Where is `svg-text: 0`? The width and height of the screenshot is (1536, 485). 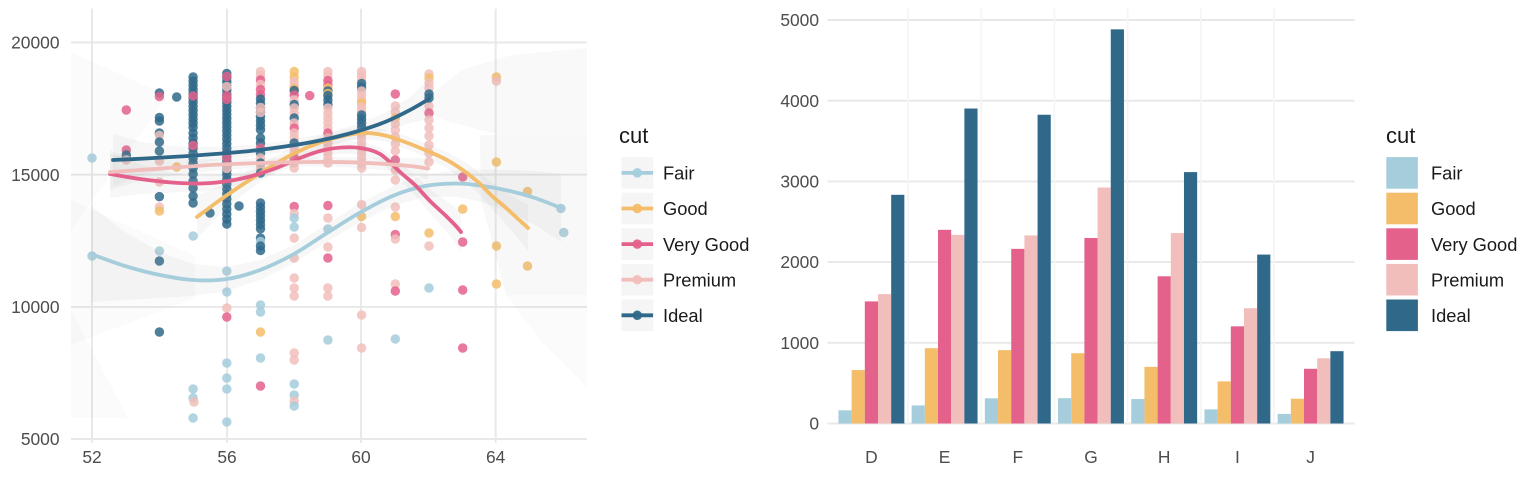 svg-text: 0 is located at coordinates (814, 424).